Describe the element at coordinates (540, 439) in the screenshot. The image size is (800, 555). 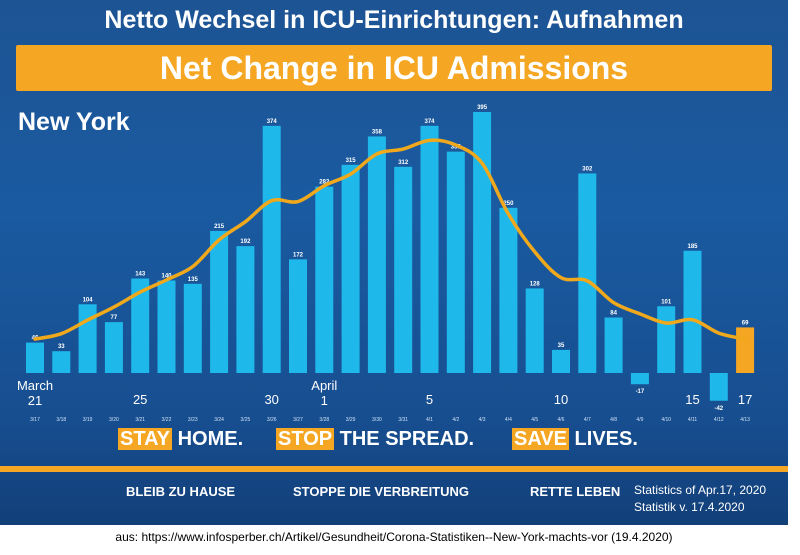
I see `slogan-save: SAVE` at that location.